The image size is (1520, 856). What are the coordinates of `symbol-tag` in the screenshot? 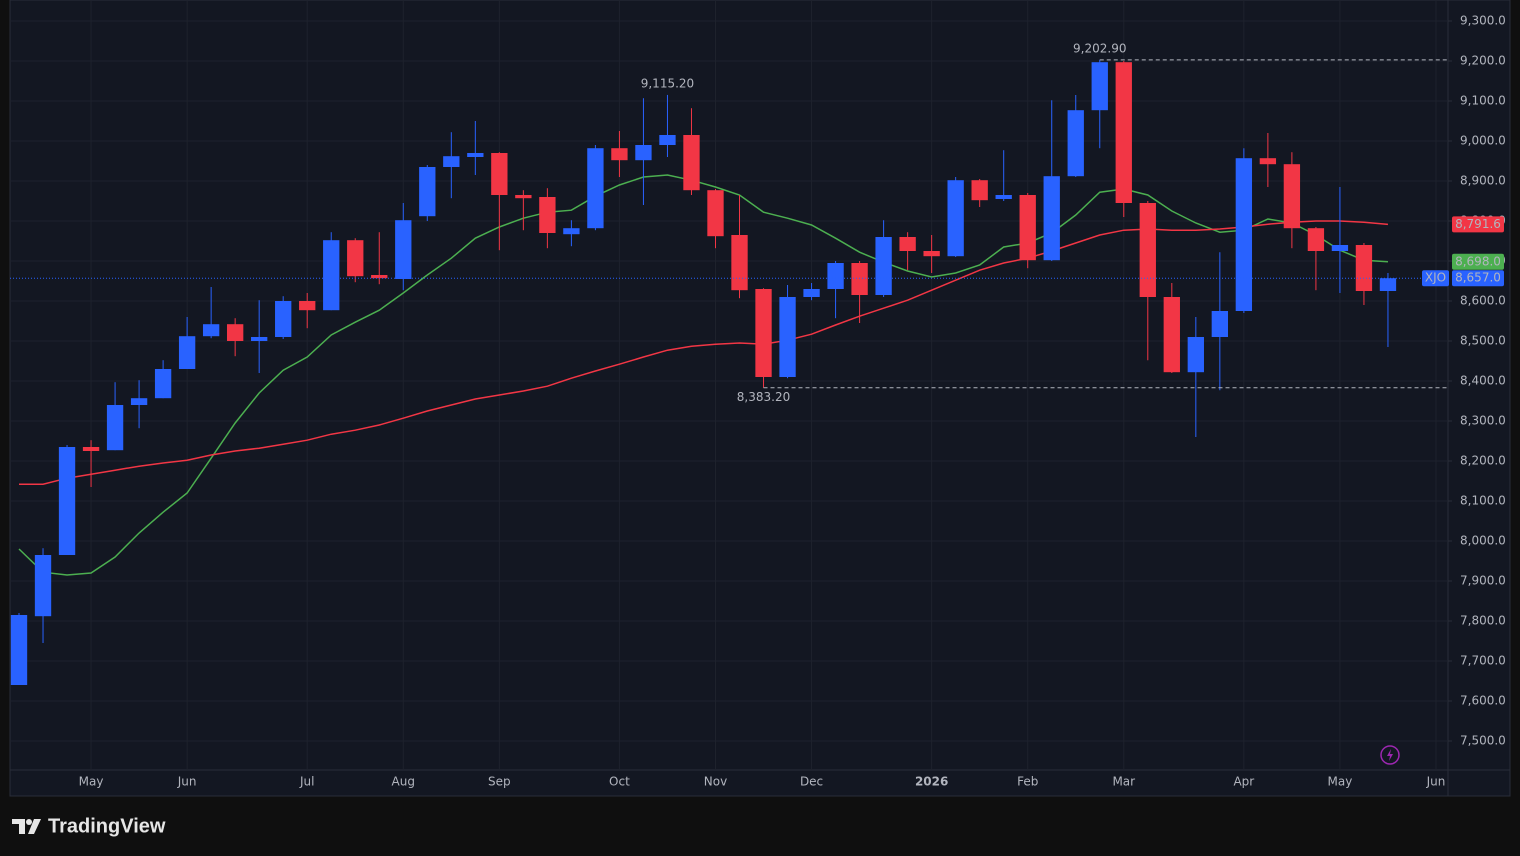 It's located at (1435, 278).